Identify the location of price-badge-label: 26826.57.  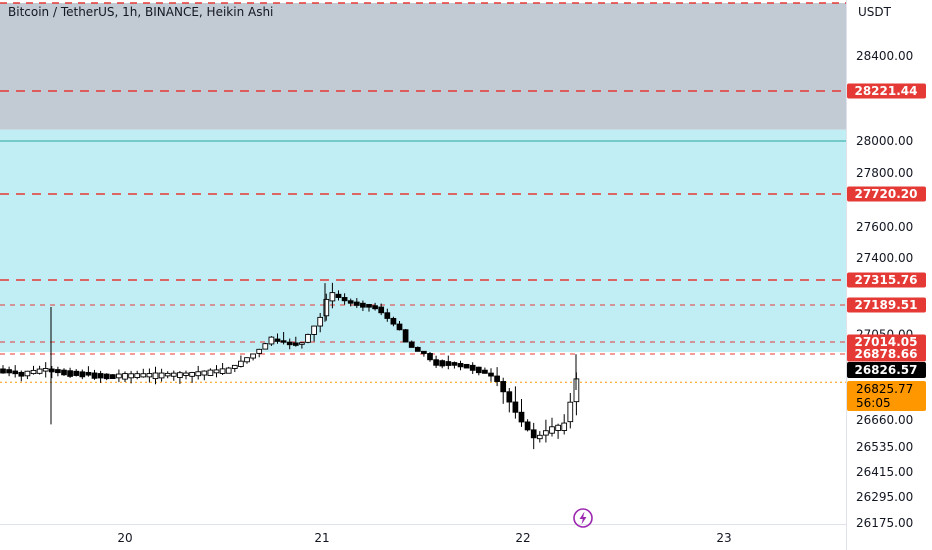
(885, 370).